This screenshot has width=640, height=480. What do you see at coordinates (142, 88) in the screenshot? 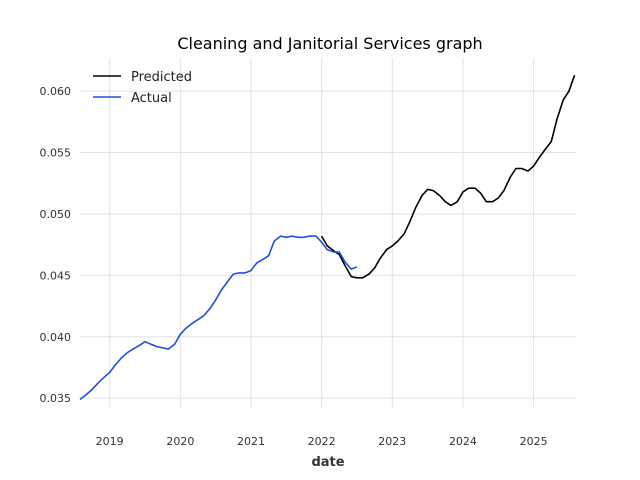
I see `legend: Predicted Actual` at bounding box center [142, 88].